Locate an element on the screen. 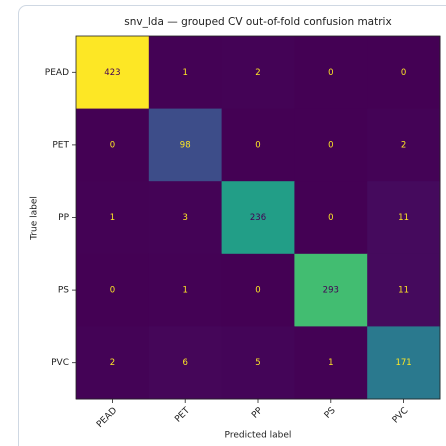  cell-label: 5 is located at coordinates (257, 363).